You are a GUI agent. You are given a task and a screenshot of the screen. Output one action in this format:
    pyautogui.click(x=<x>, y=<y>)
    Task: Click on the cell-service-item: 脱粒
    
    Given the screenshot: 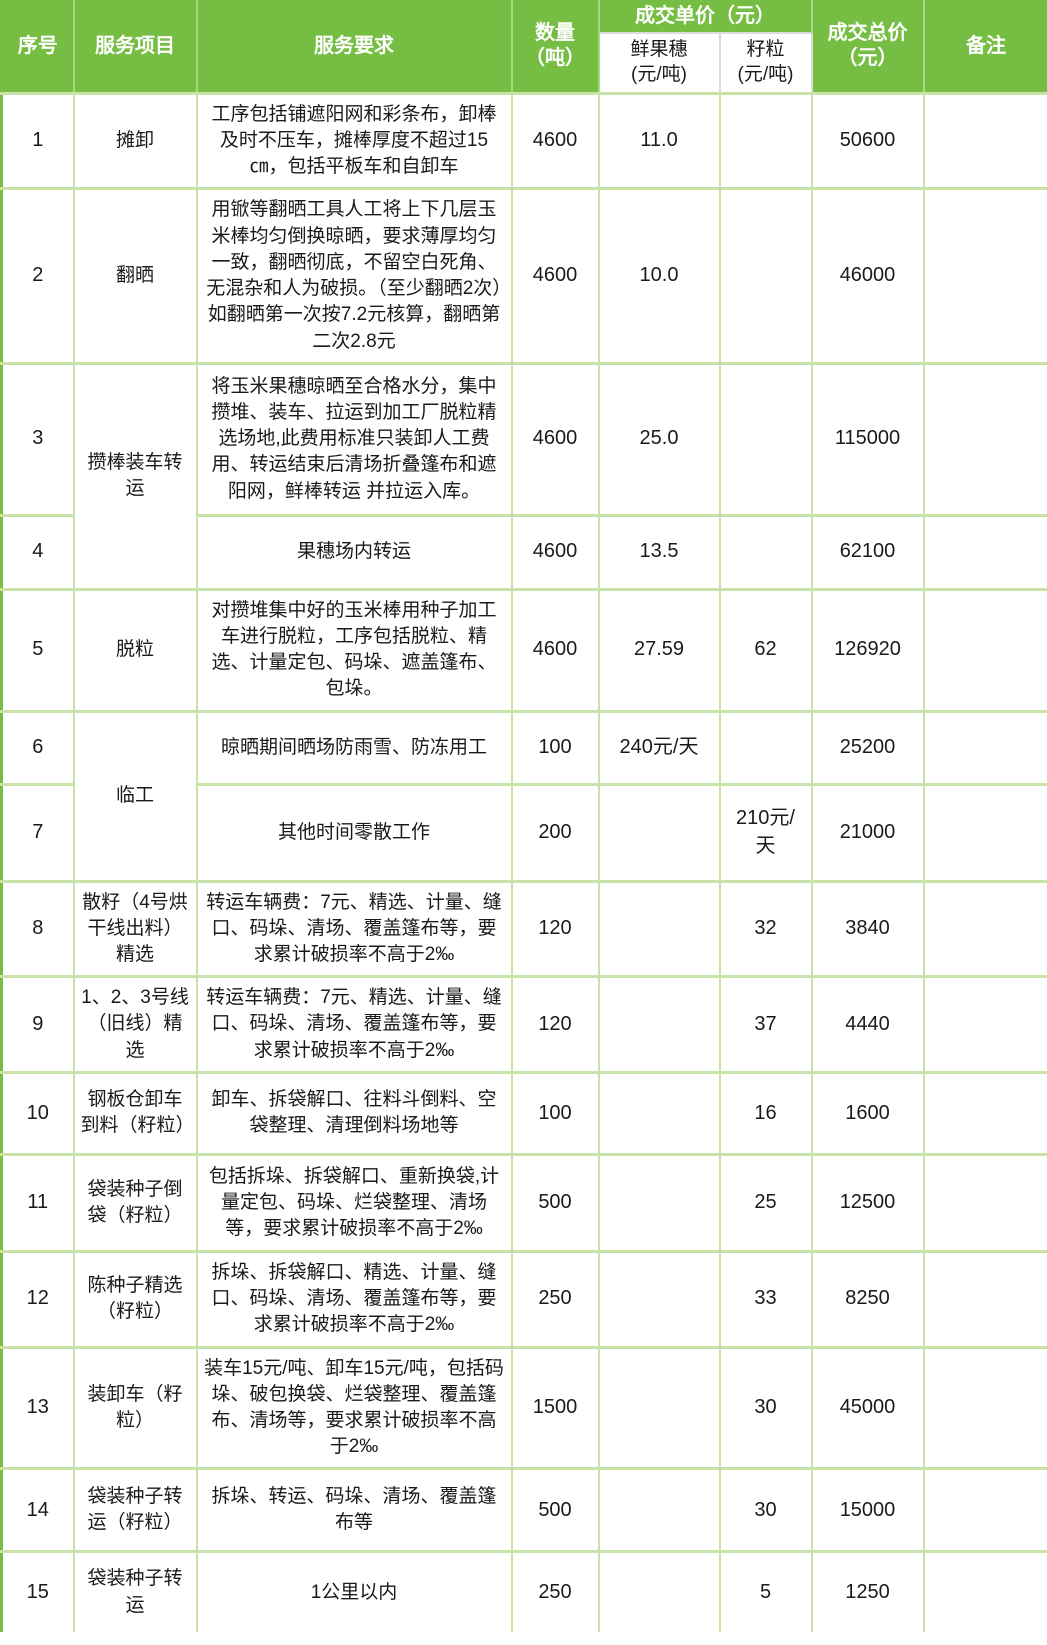 What is the action you would take?
    pyautogui.click(x=135, y=649)
    